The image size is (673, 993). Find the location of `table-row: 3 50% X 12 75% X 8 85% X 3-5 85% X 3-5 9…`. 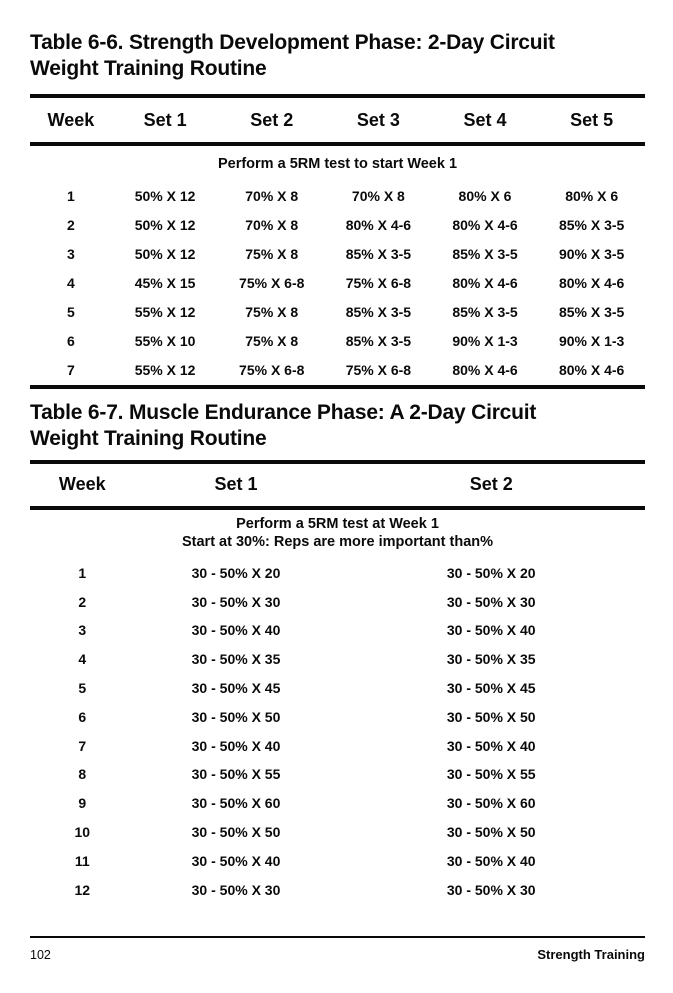

table-row: 3 50% X 12 75% X 8 85% X 3-5 85% X 3-5 9… is located at coordinates (337, 254).